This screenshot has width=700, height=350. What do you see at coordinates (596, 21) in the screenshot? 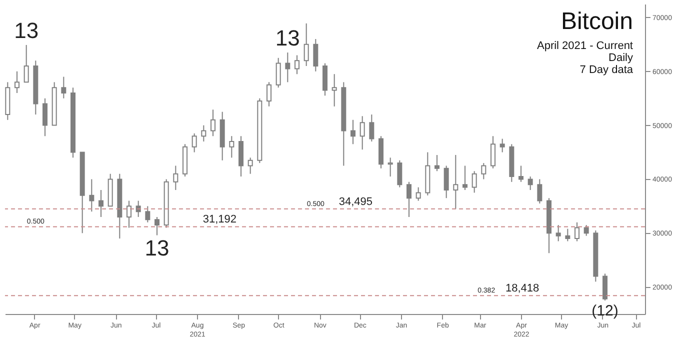
I see `chart-title: Bitcoin` at bounding box center [596, 21].